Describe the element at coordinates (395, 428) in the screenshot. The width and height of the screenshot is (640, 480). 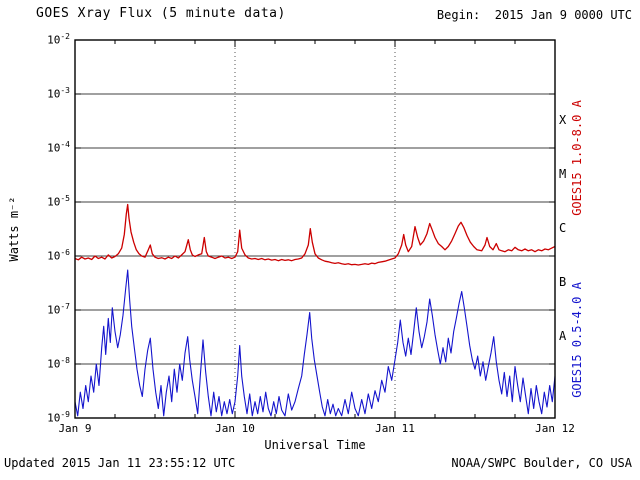
I see `x-tick-label: Jan 11` at that location.